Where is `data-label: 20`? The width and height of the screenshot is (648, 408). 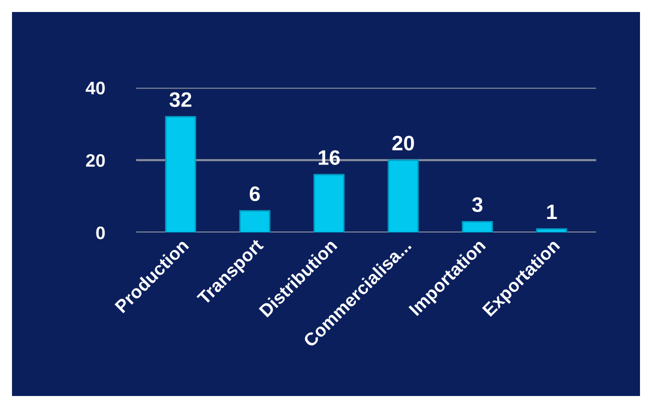 data-label: 20 is located at coordinates (403, 143).